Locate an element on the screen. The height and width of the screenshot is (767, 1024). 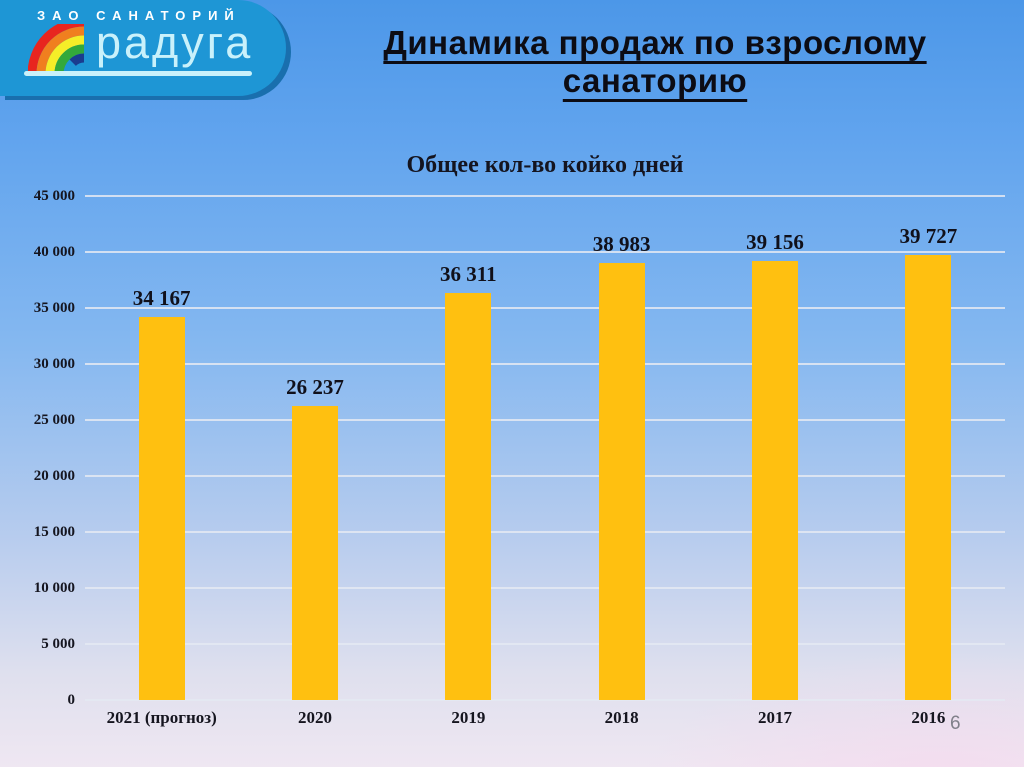
bar-2017 is located at coordinates (775, 480).